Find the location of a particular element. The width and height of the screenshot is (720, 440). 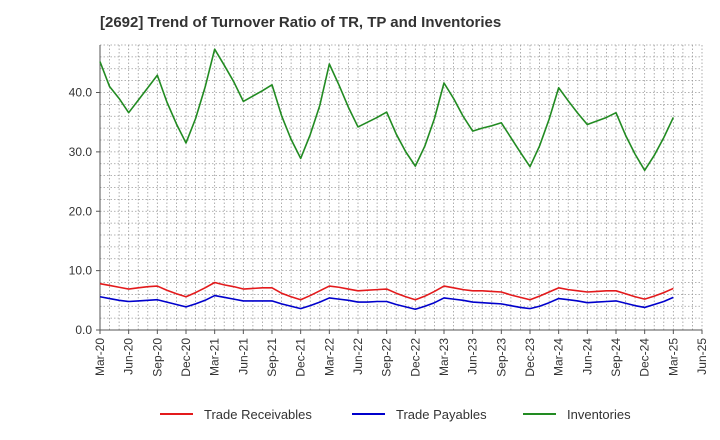

x-tick-label: Jun-21 is located at coordinates (243, 356).